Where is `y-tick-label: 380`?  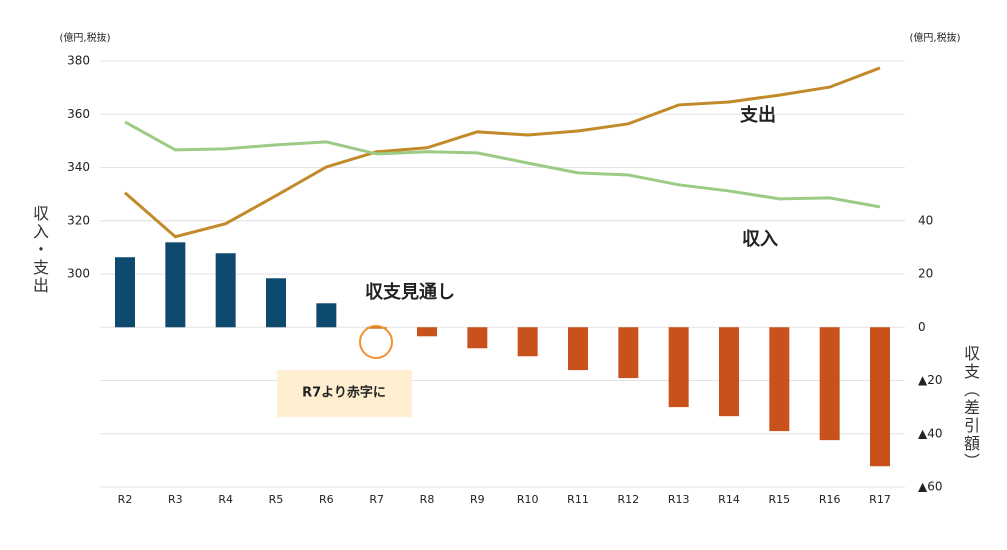 y-tick-label: 380 is located at coordinates (78, 61).